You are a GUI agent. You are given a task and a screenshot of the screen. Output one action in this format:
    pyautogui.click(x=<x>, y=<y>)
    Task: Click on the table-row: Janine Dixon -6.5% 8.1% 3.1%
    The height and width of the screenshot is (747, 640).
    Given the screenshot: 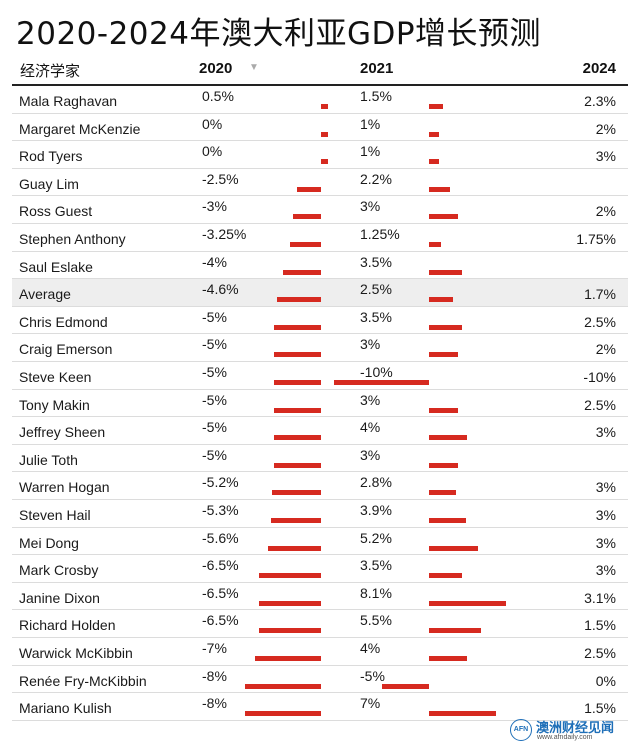 What is the action you would take?
    pyautogui.click(x=320, y=597)
    